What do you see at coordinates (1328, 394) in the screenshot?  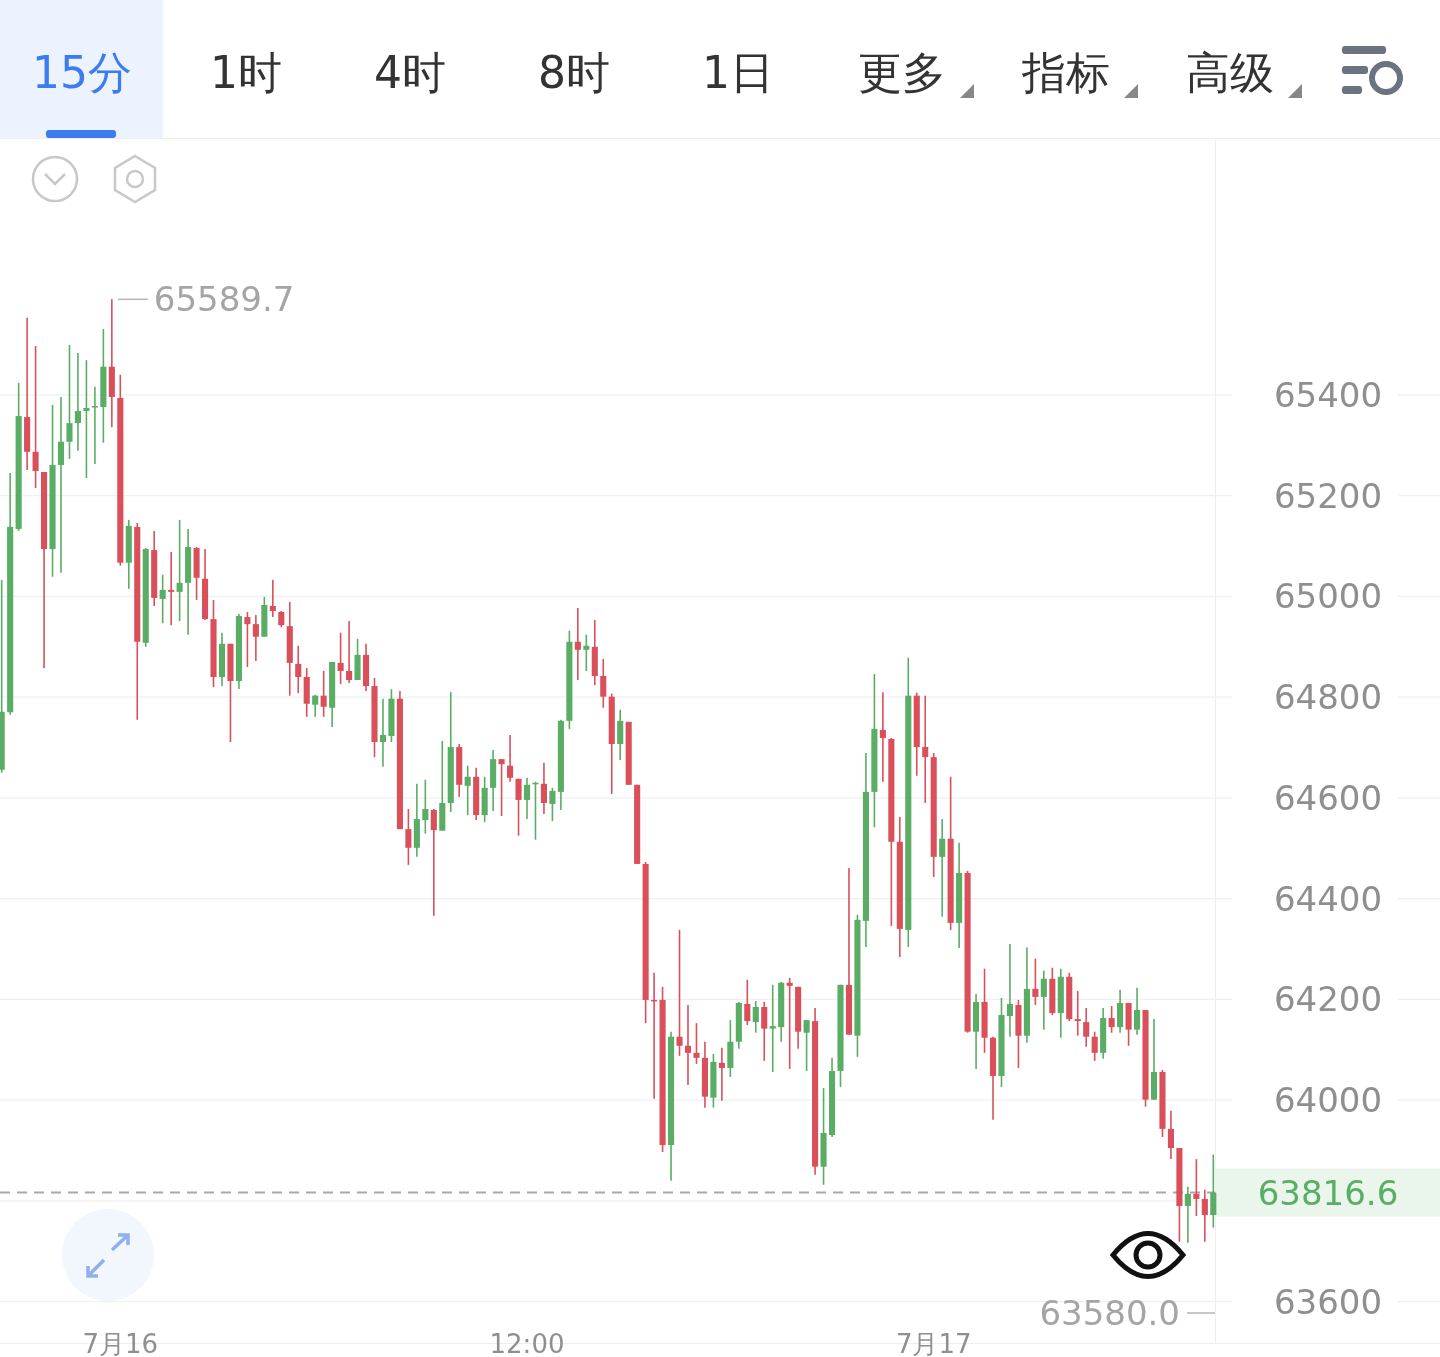 I see `y-tick-label: 65400` at bounding box center [1328, 394].